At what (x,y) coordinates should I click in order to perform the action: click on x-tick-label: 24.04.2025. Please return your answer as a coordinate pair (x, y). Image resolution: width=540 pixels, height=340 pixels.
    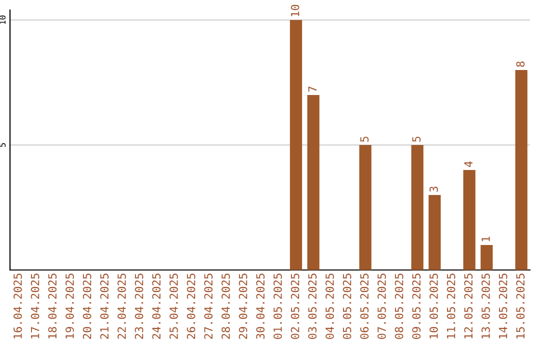
    Looking at the image, I should click on (156, 306).